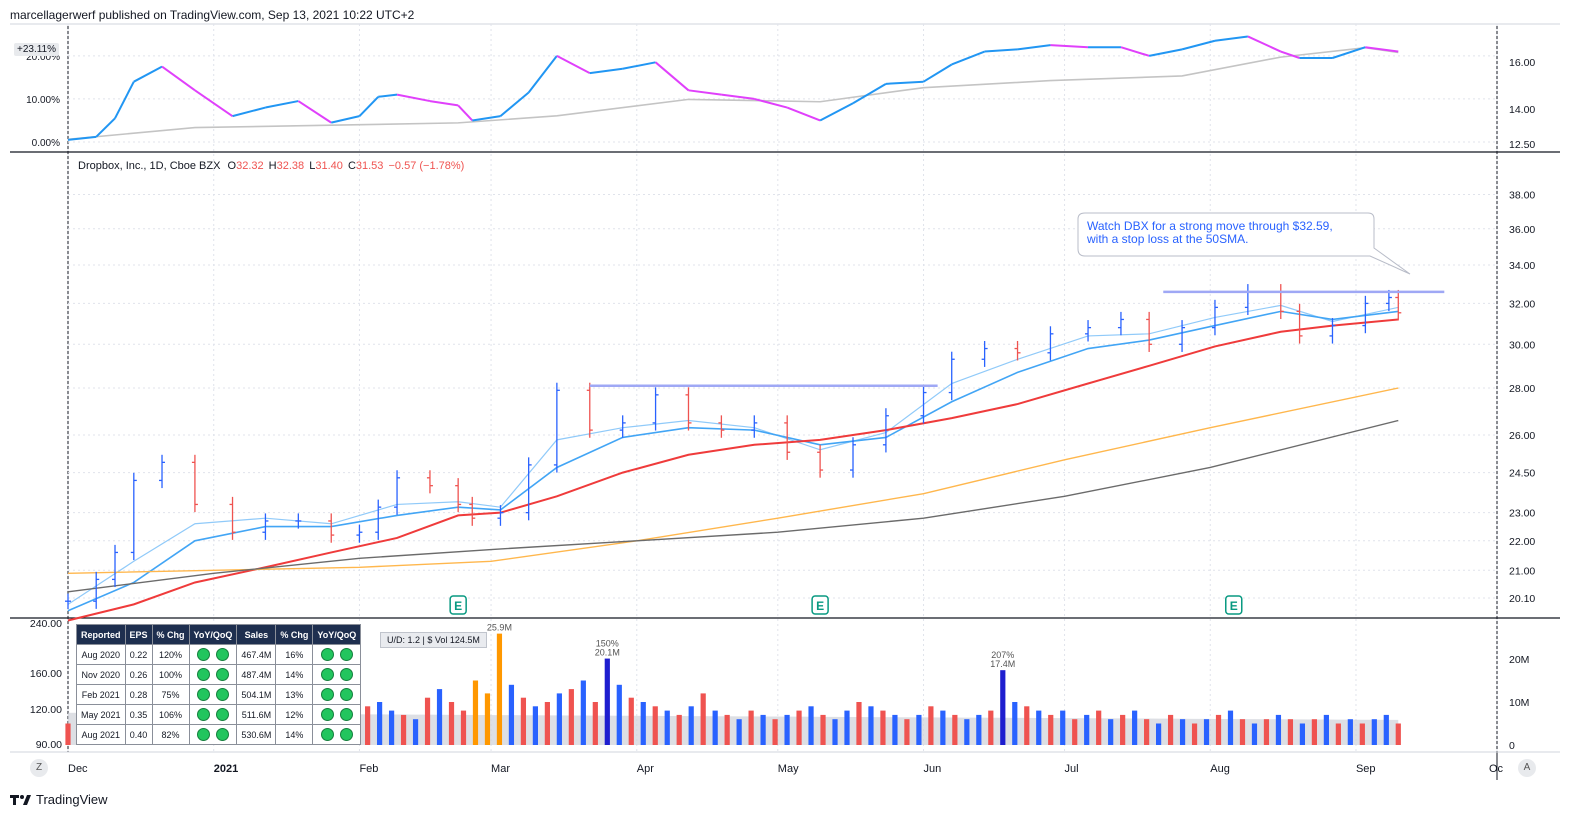 This screenshot has width=1570, height=818. Describe the element at coordinates (1522, 436) in the screenshot. I see `y-tick-label: 26.00` at that location.